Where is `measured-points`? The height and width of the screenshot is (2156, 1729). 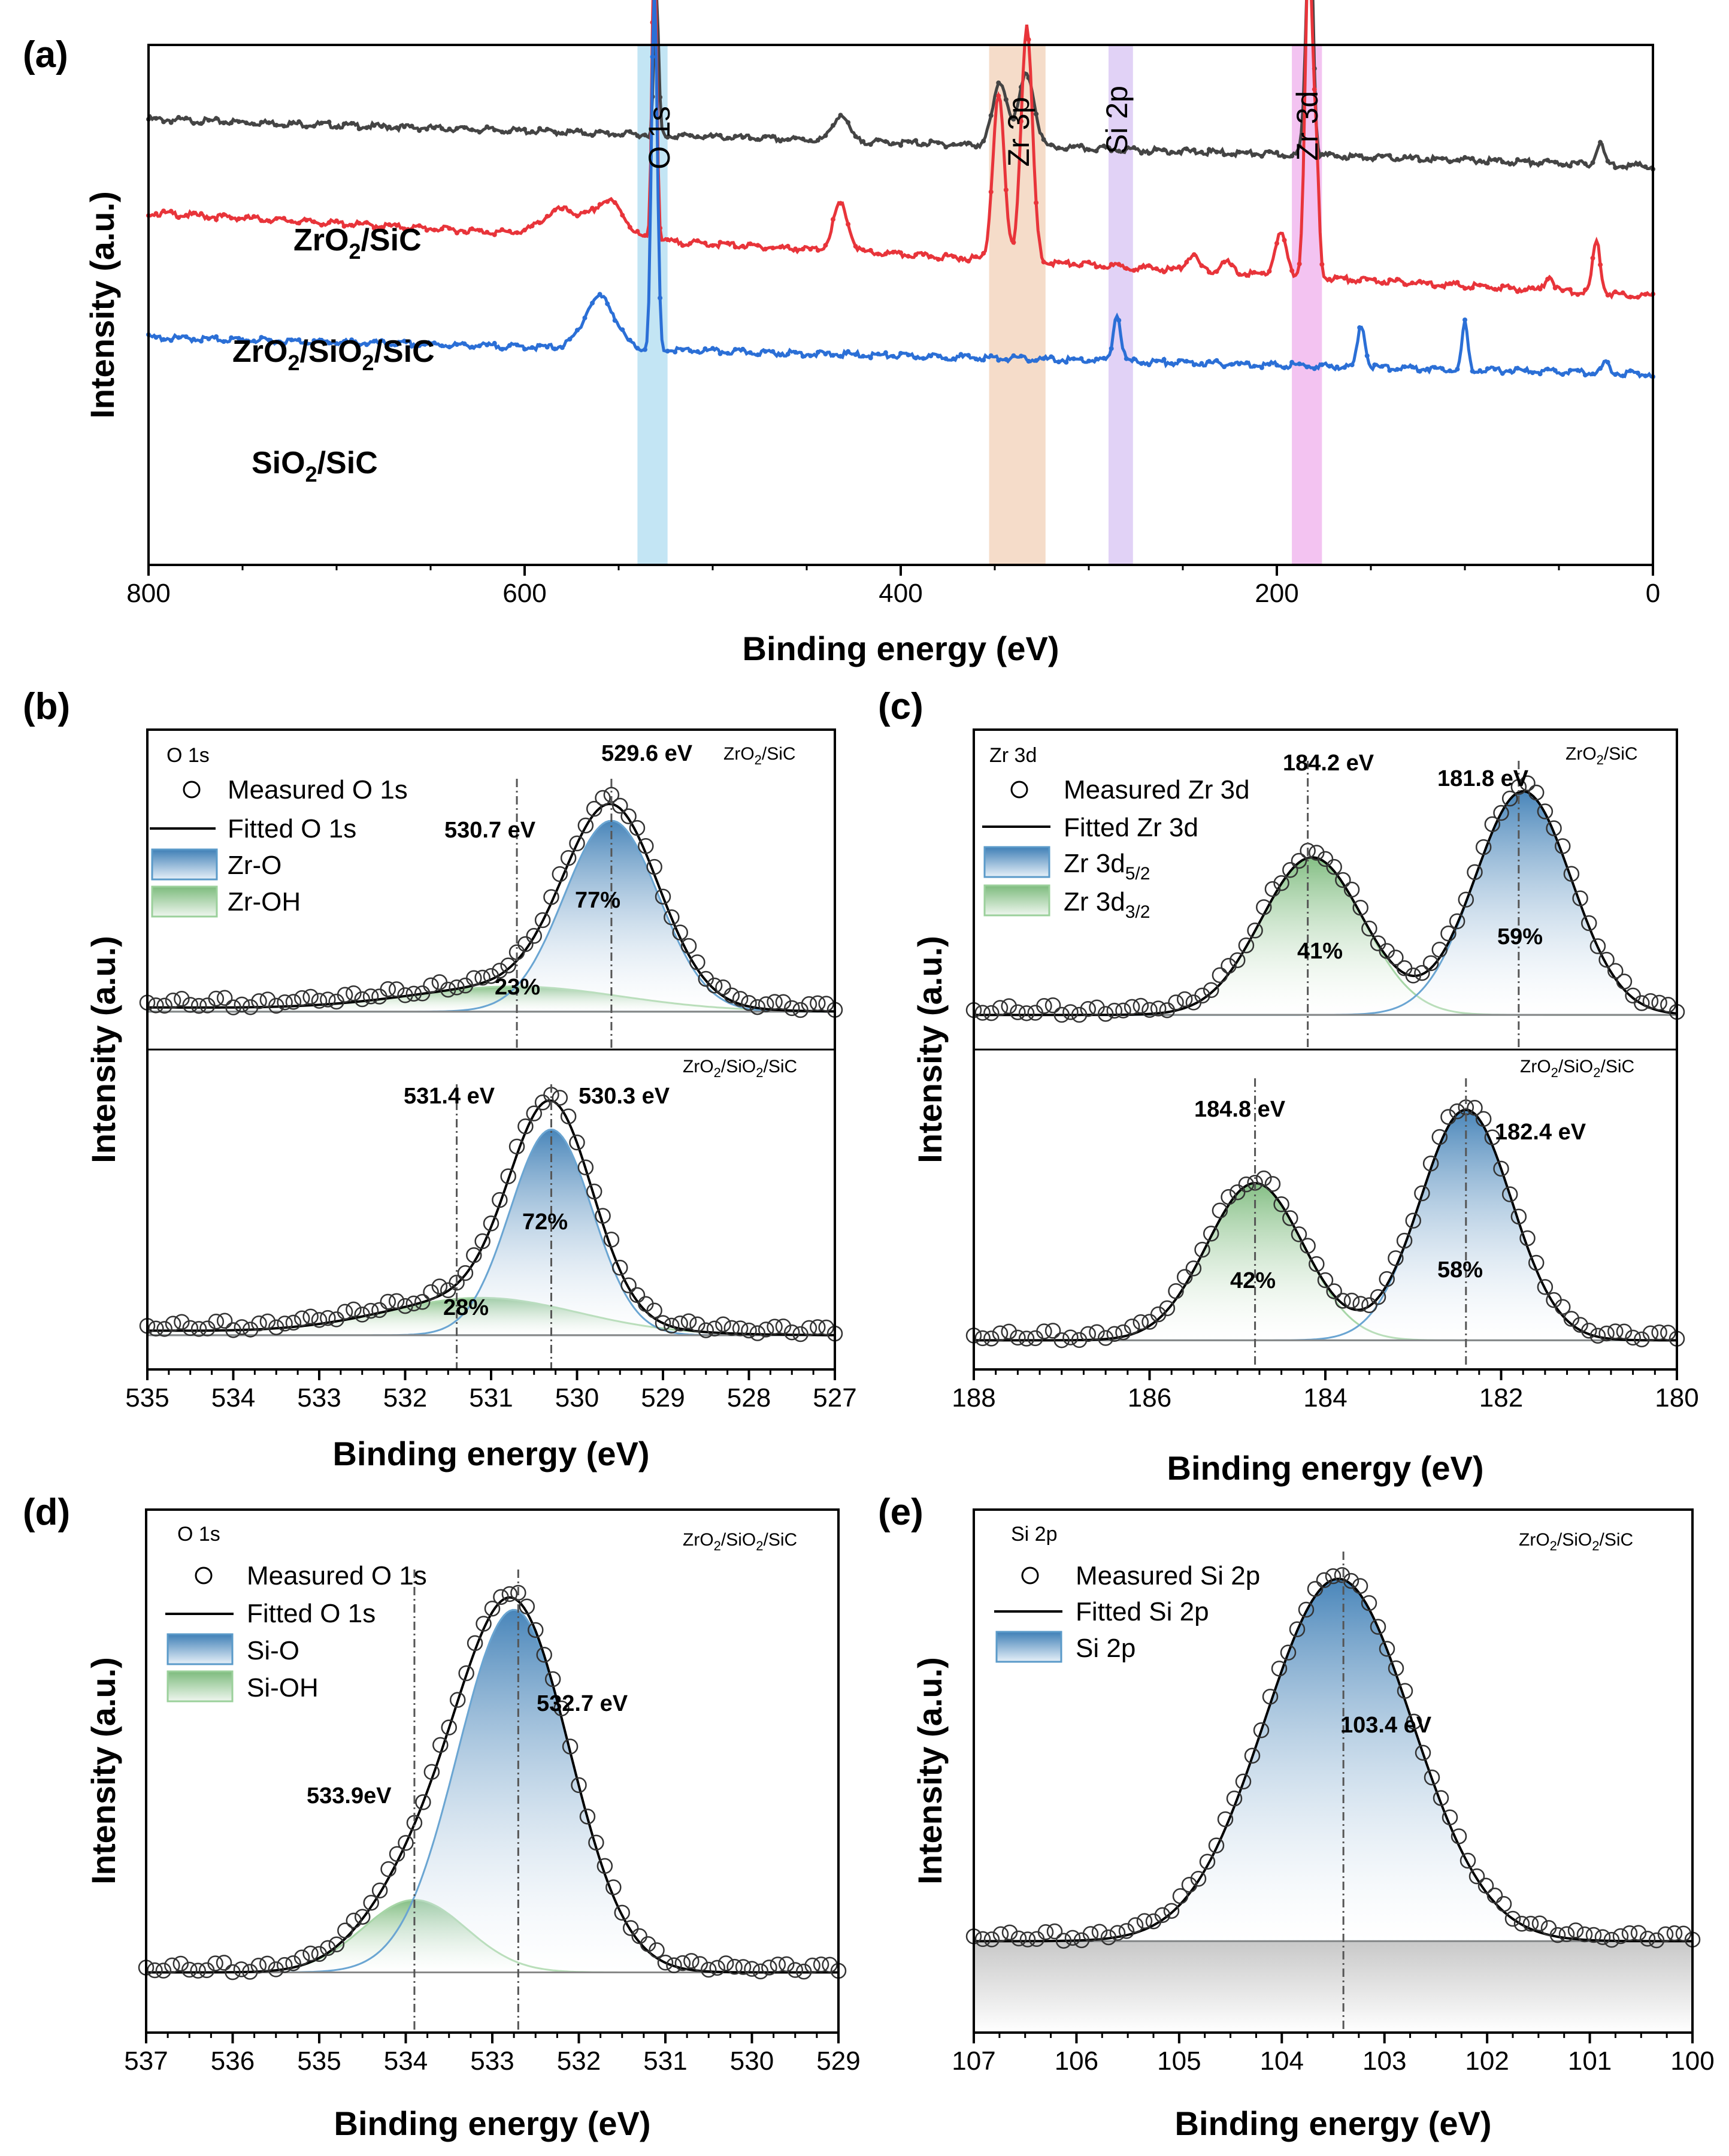 measured-points is located at coordinates (491, 902).